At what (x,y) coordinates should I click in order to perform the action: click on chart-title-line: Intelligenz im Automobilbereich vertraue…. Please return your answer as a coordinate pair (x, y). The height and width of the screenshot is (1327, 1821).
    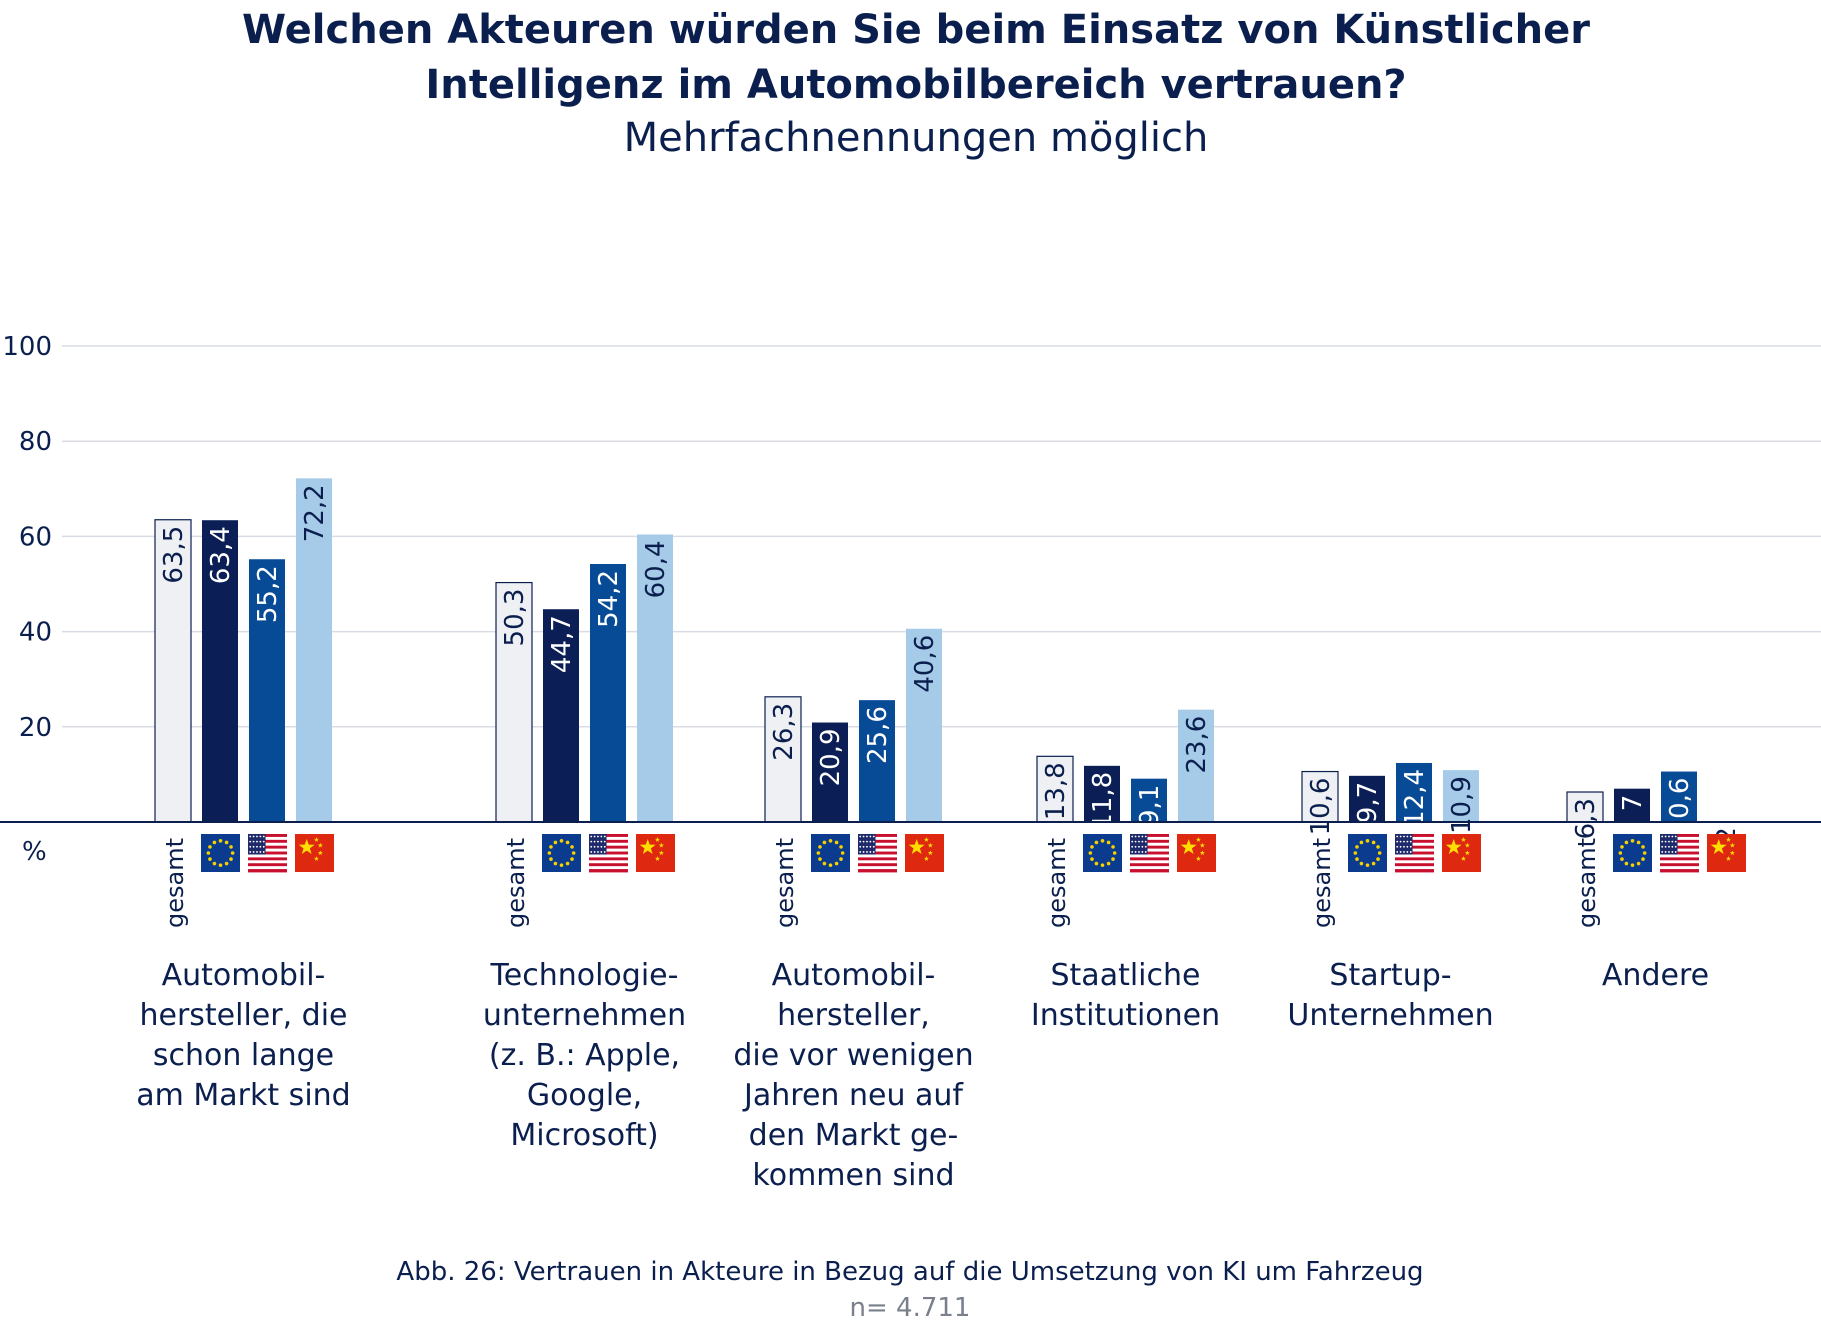
    Looking at the image, I should click on (915, 85).